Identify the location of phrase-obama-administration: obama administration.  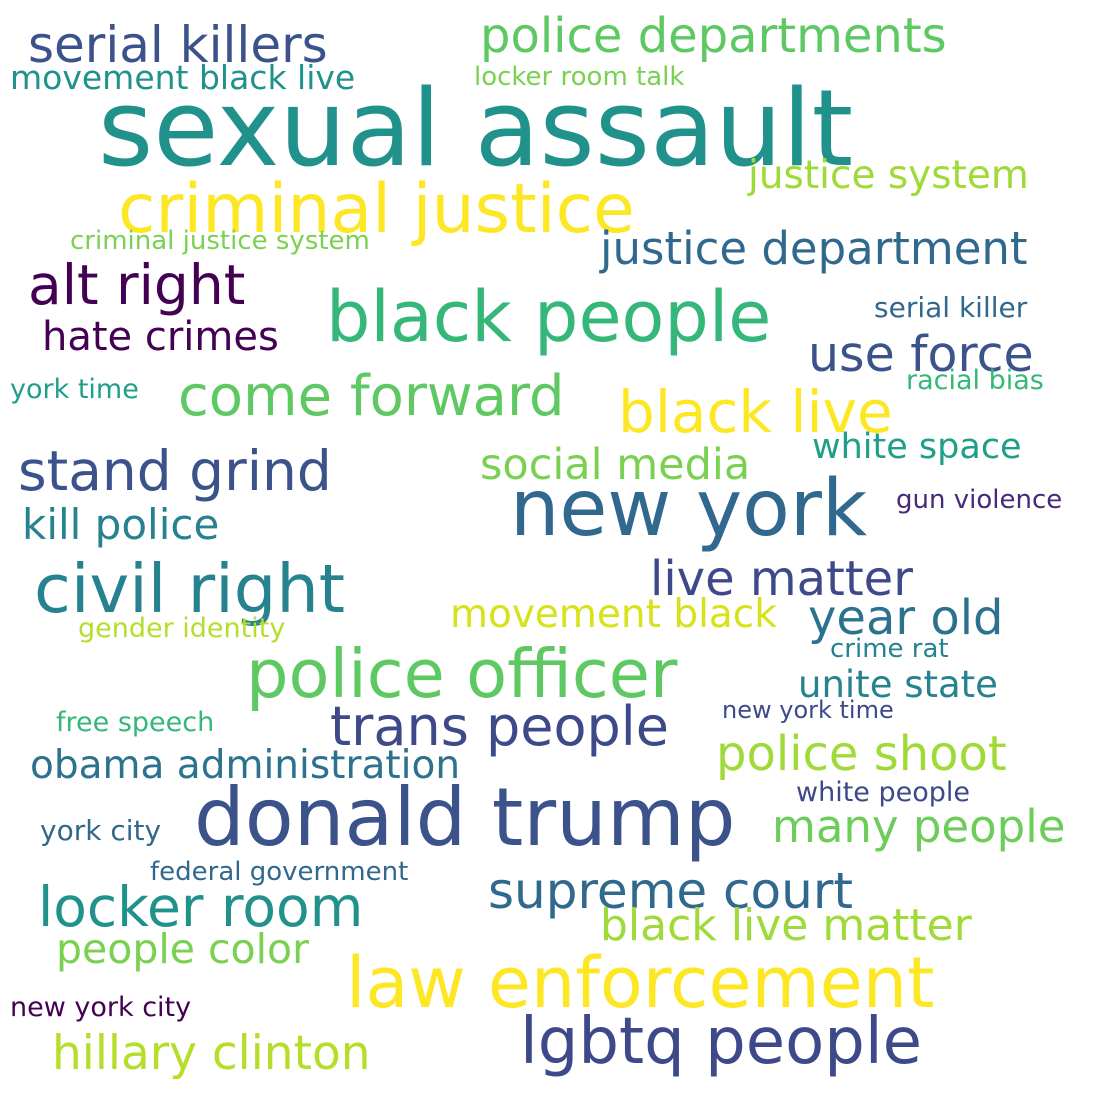
(245, 765).